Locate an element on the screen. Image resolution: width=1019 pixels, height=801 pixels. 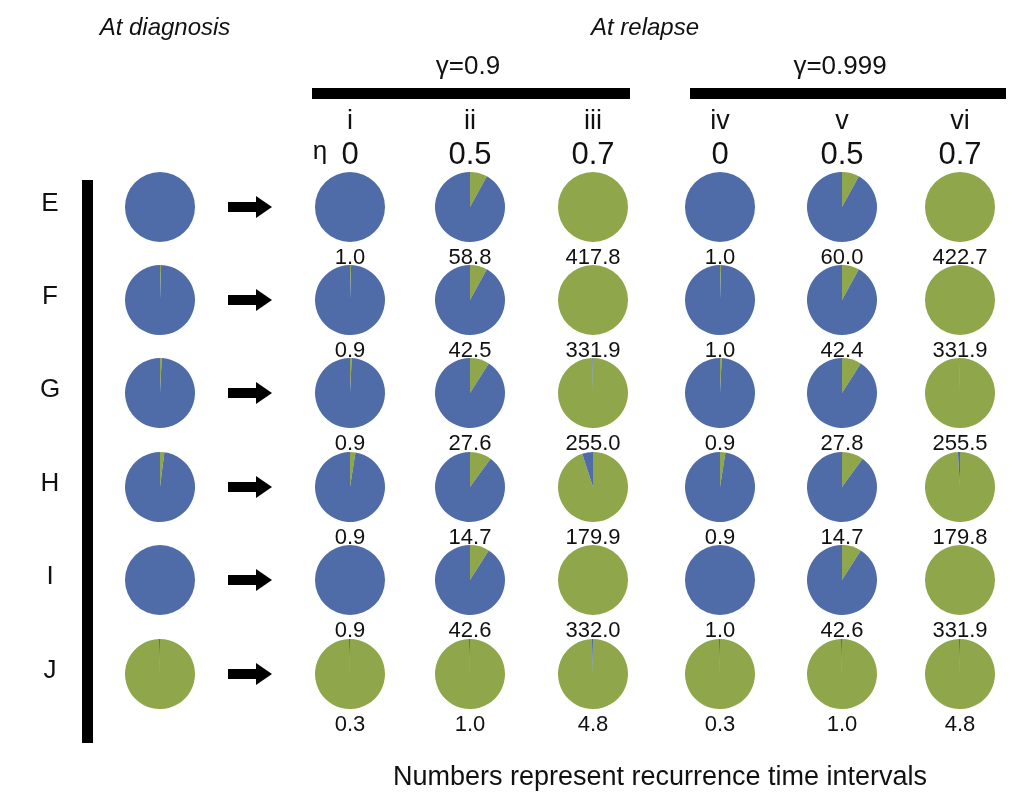
text: γ=0.9 is located at coordinates (468, 65).